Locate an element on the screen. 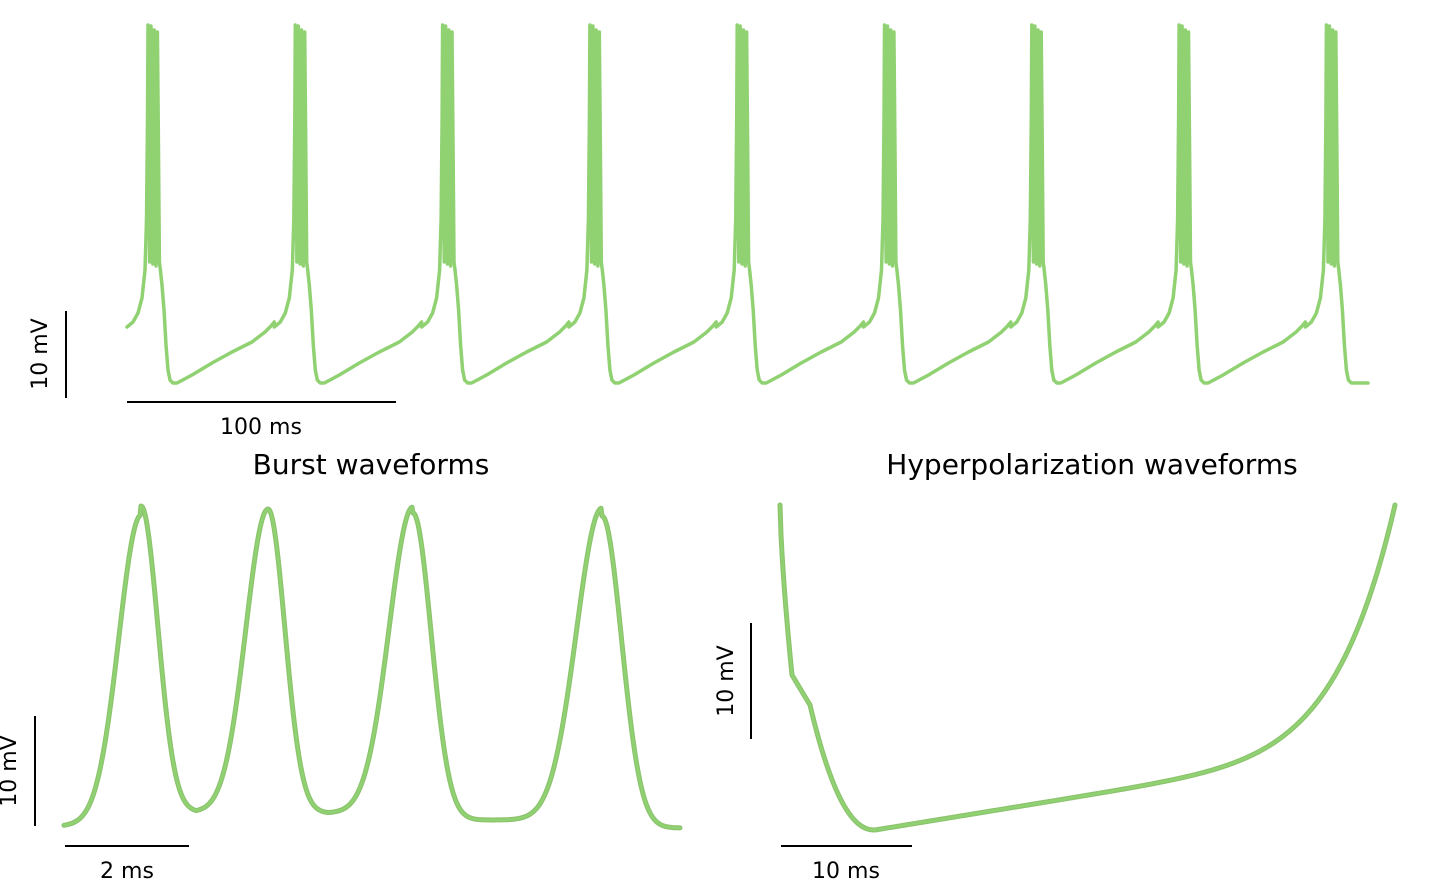  hyper-y-scalebar-label: 10 mV is located at coordinates (726, 680).